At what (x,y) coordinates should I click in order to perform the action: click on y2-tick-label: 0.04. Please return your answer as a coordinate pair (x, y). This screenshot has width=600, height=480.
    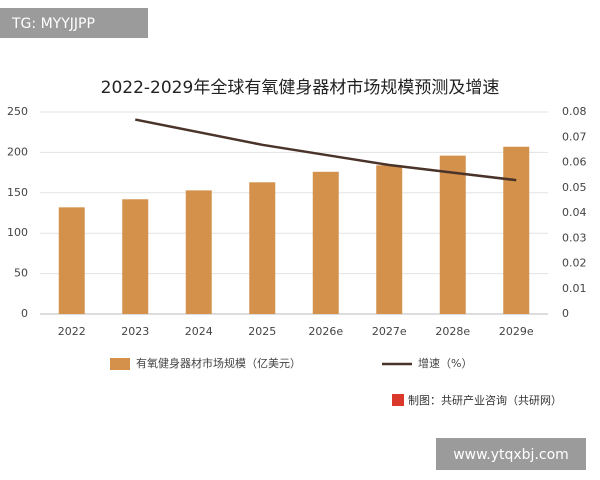
    Looking at the image, I should click on (574, 212).